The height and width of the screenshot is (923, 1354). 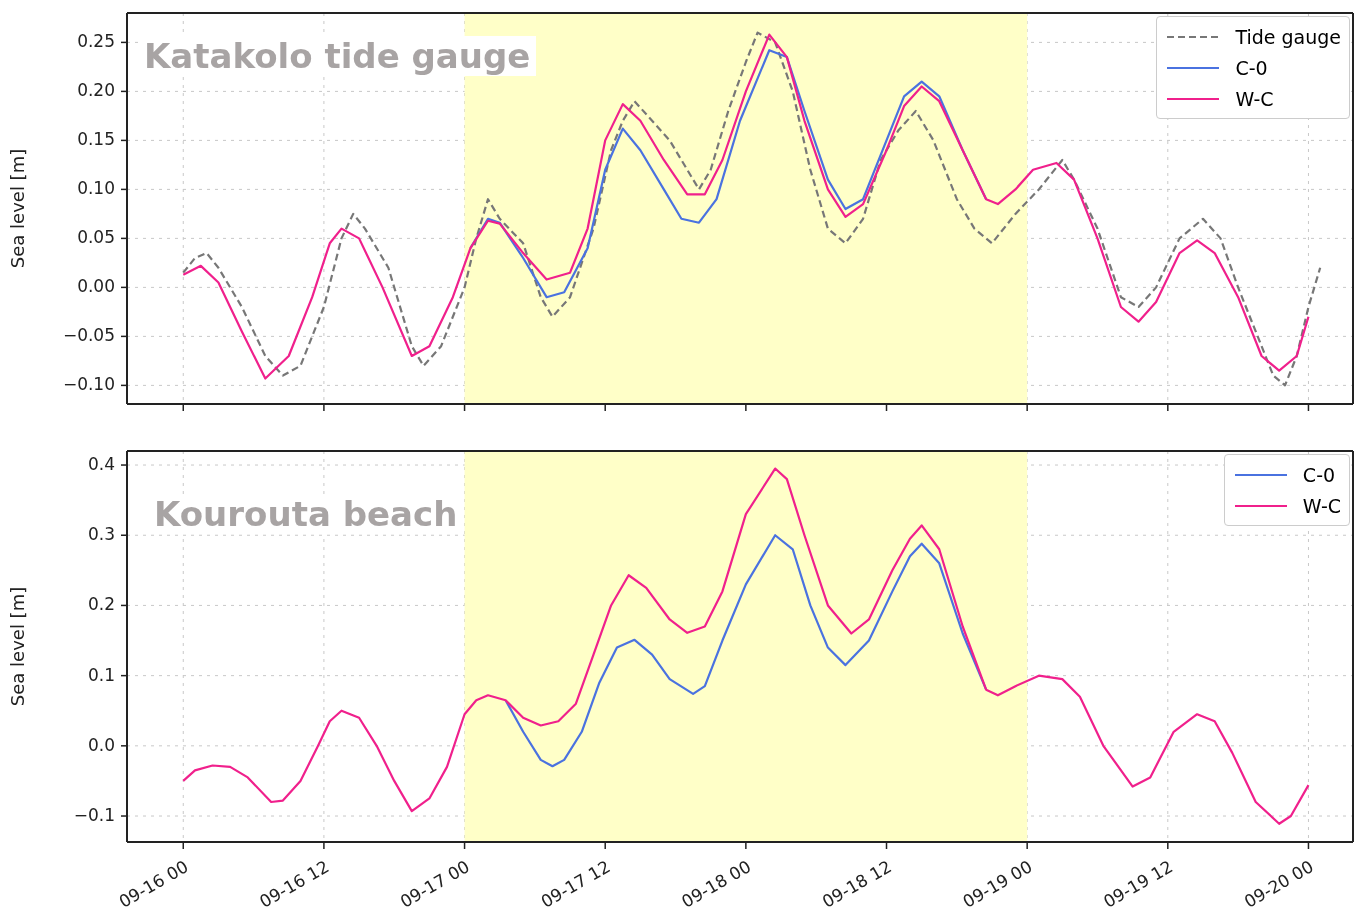 What do you see at coordinates (101, 464) in the screenshot?
I see `y-tick-label: 0.4` at bounding box center [101, 464].